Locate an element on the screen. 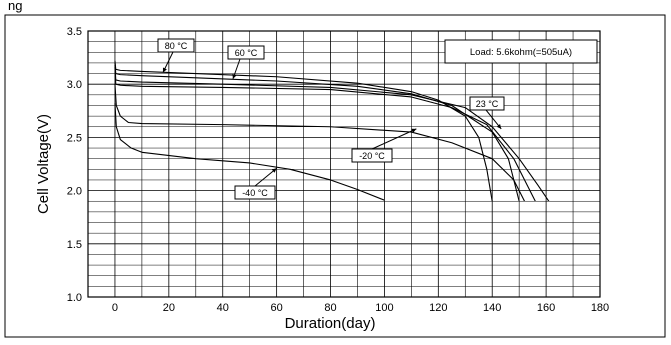 The image size is (671, 345). callout-label: 23 °C is located at coordinates (487, 104).